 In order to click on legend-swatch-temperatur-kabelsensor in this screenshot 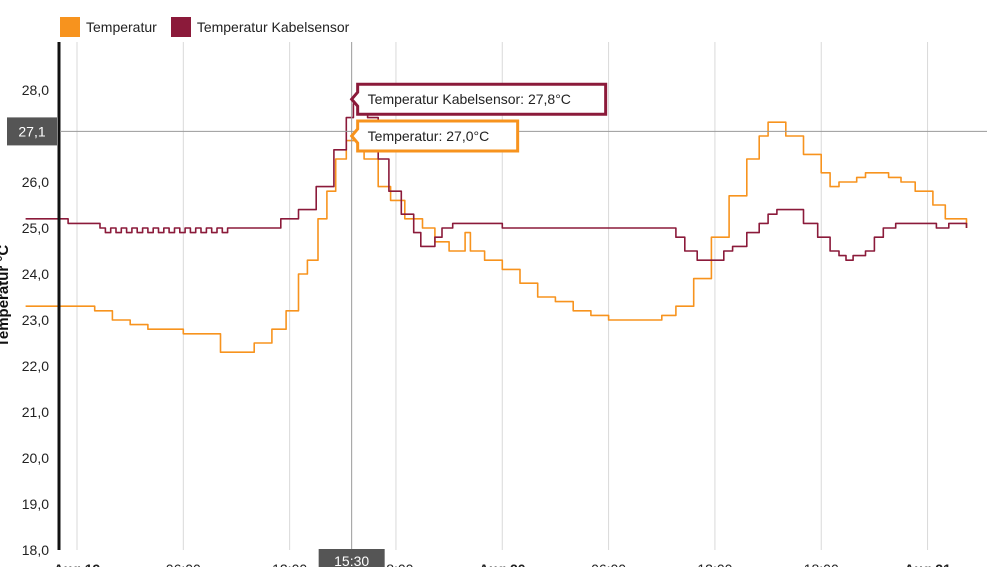, I will do `click(180, 27)`.